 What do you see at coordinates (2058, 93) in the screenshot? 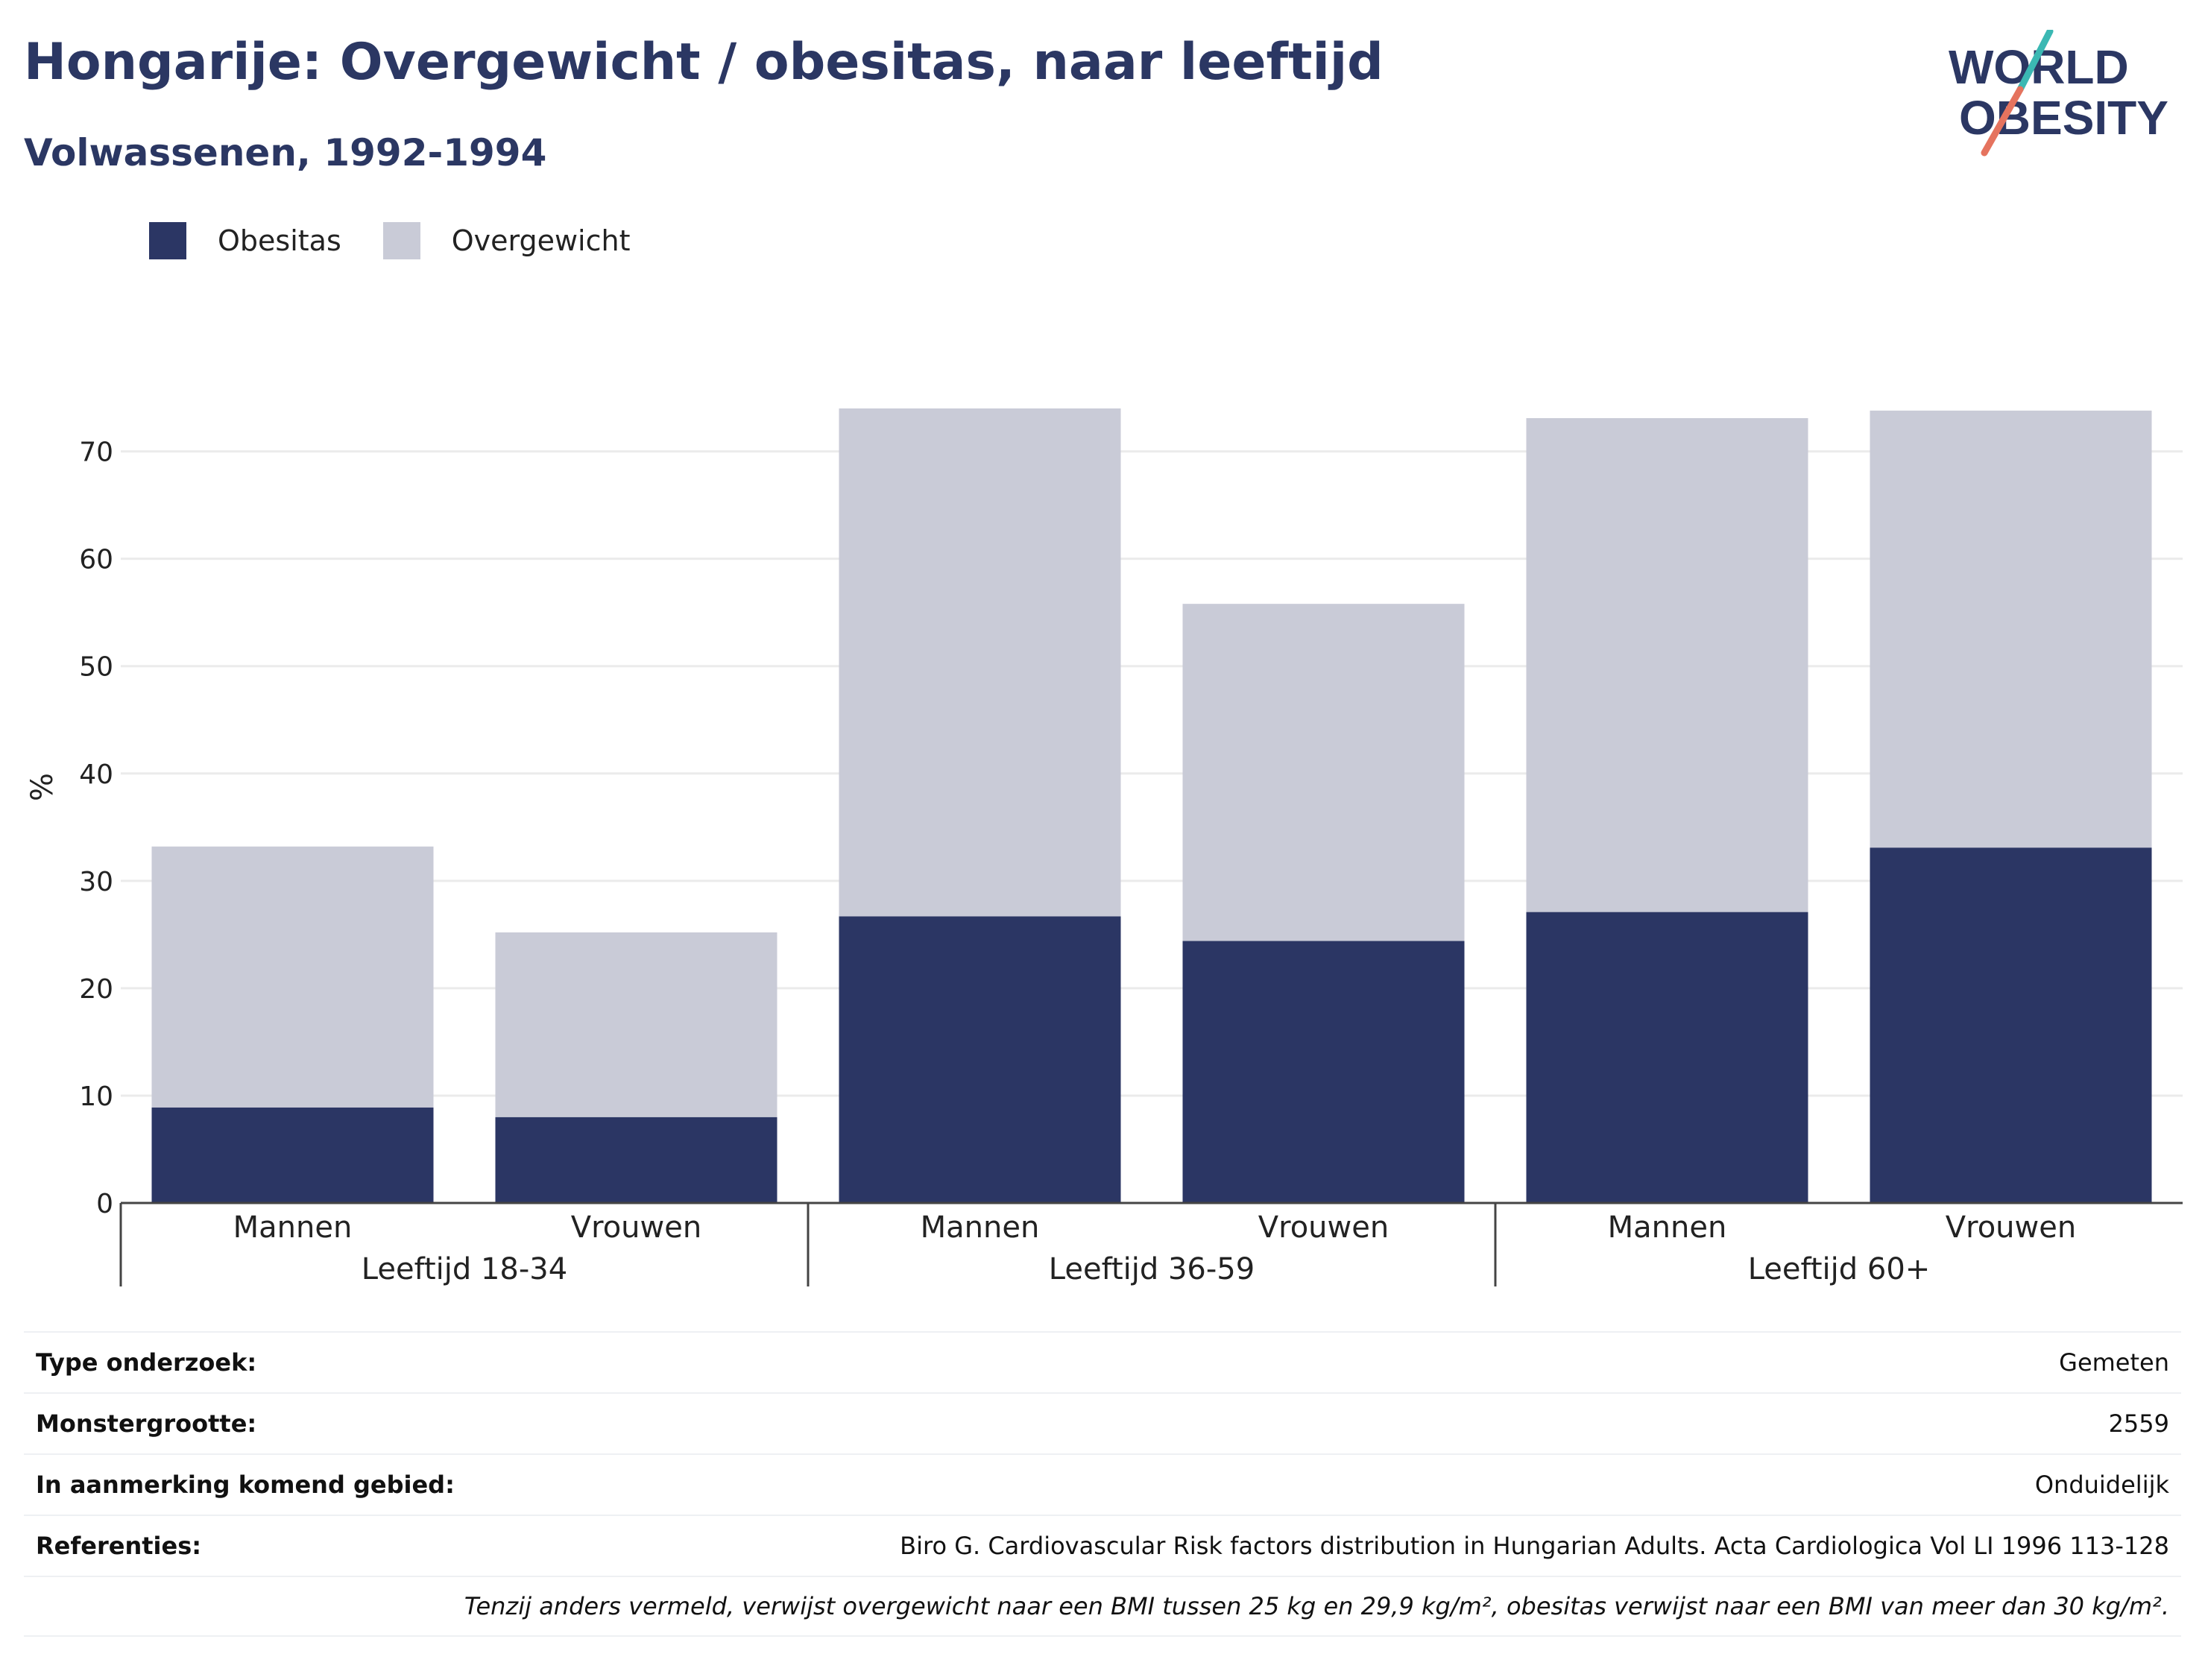
I see `world-obesity-logo: WORLD OBESITY` at bounding box center [2058, 93].